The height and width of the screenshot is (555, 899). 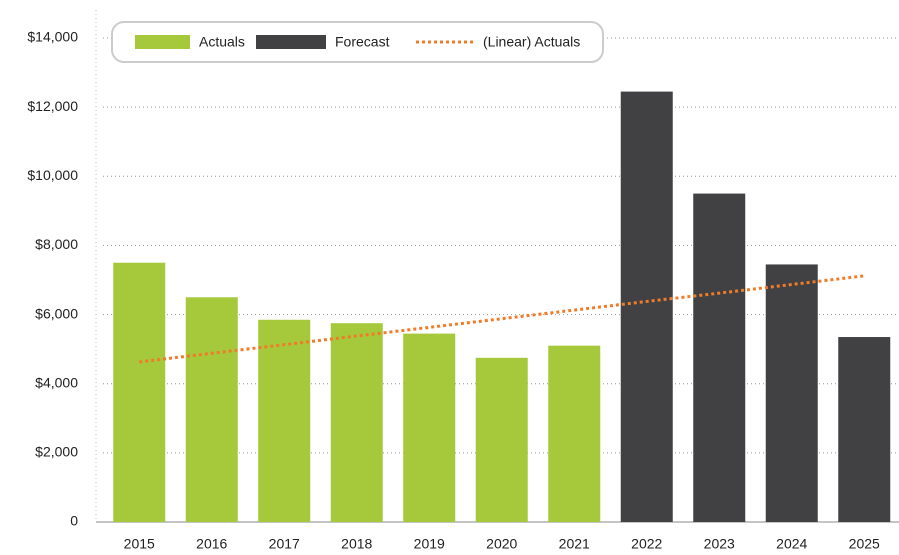 I want to click on x-tick-label: 2021, so click(x=574, y=544).